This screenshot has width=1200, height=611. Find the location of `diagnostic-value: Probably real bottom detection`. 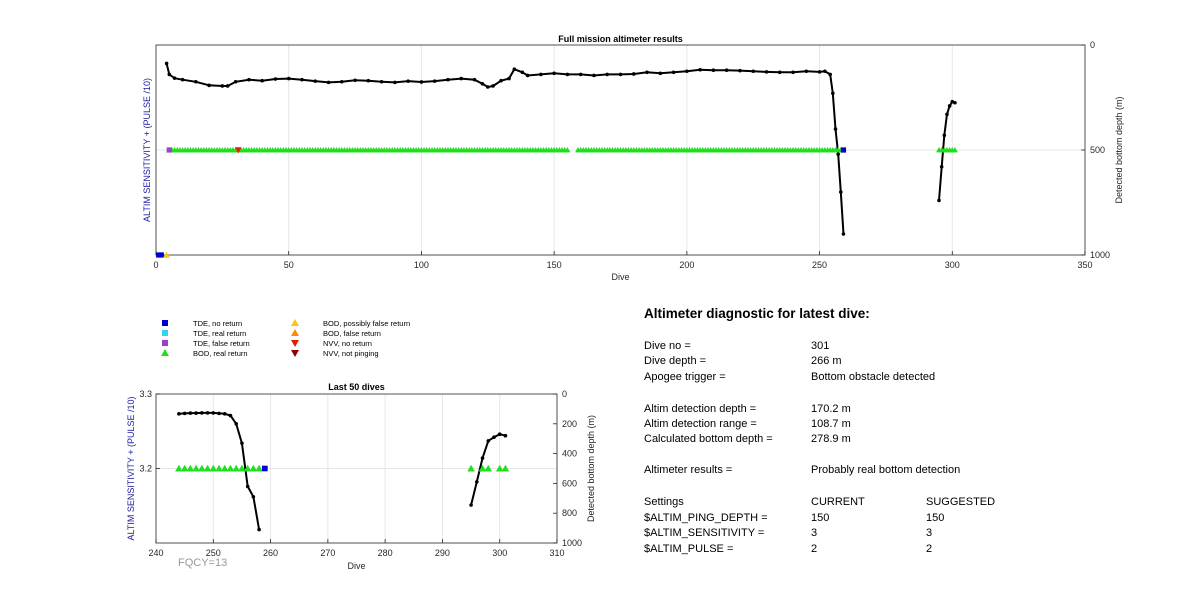

diagnostic-value: Probably real bottom detection is located at coordinates (886, 470).